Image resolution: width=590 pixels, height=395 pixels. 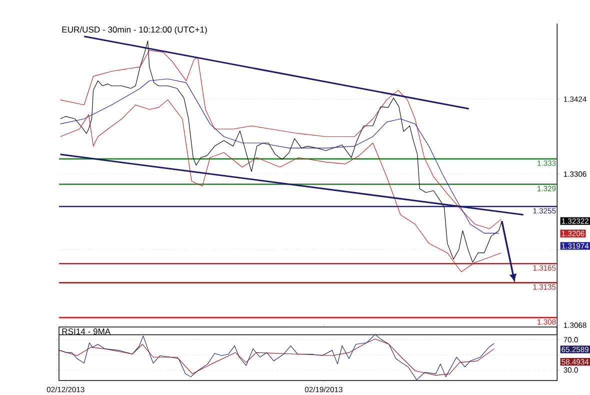 I want to click on chart-title: RSI14 - 9MA, so click(x=86, y=331).